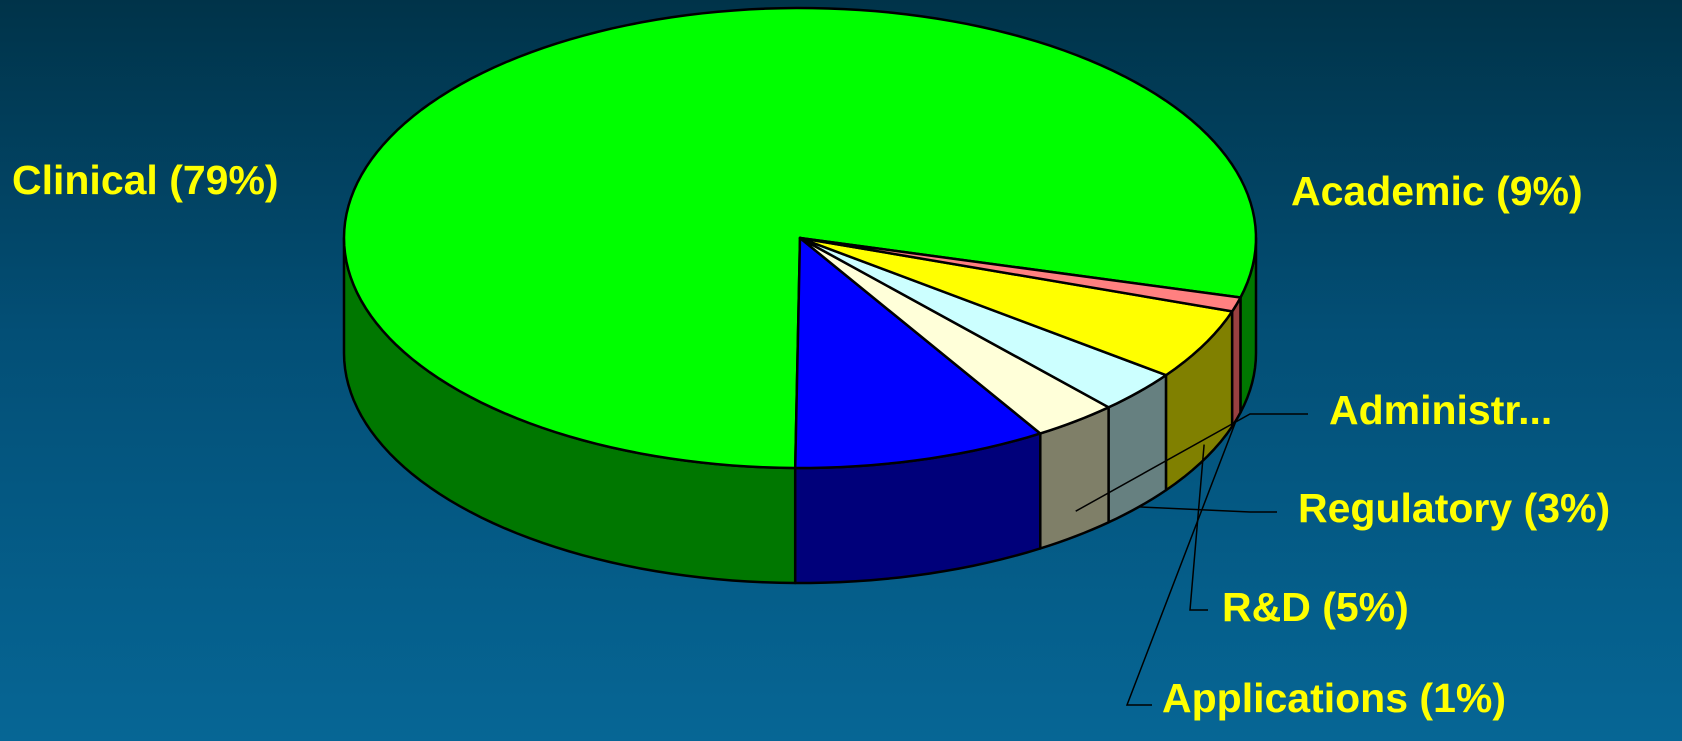  Describe the element at coordinates (1020, 274) in the screenshot. I see `pie-slice-applications` at that location.